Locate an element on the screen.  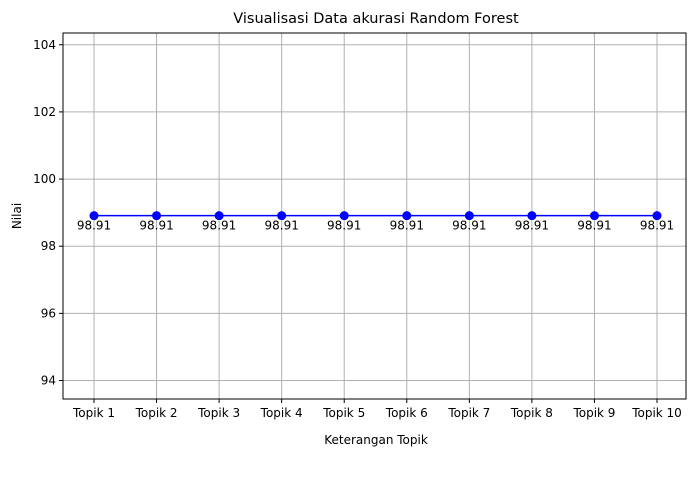
x-tick-label: Topik 8 is located at coordinates (531, 413).